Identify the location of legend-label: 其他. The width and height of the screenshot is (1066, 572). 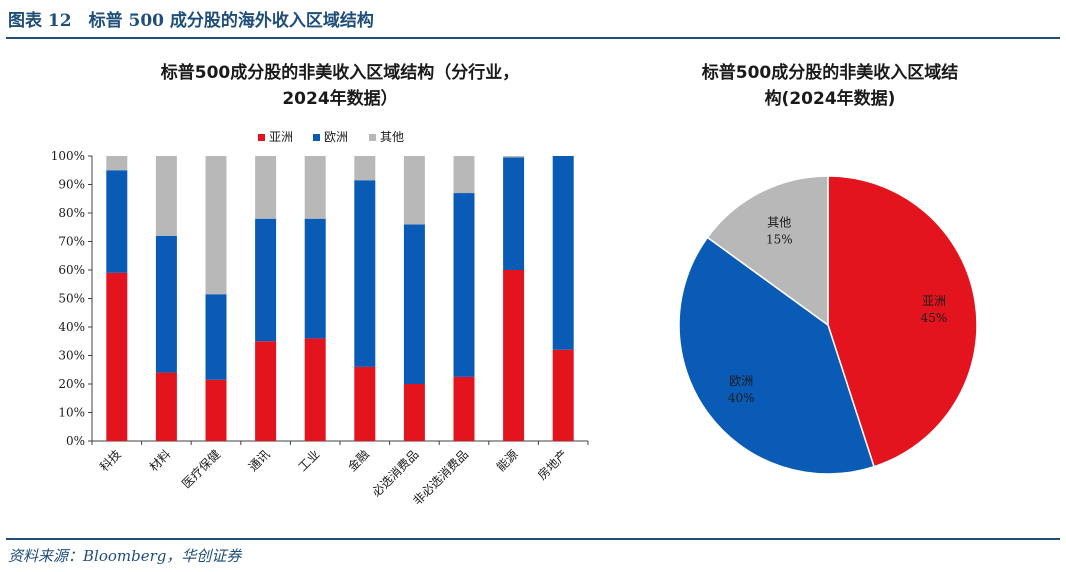
(392, 137).